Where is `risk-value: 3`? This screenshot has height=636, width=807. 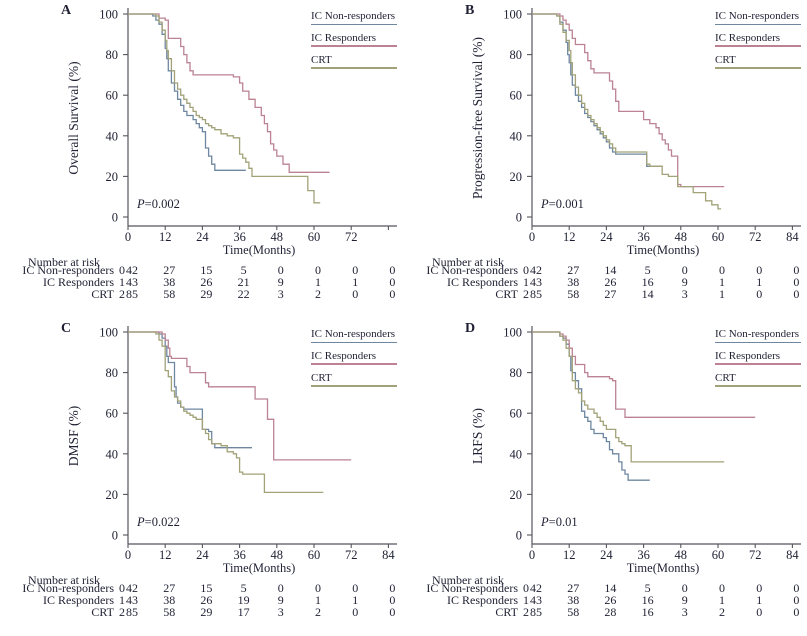
risk-value: 3 is located at coordinates (685, 294).